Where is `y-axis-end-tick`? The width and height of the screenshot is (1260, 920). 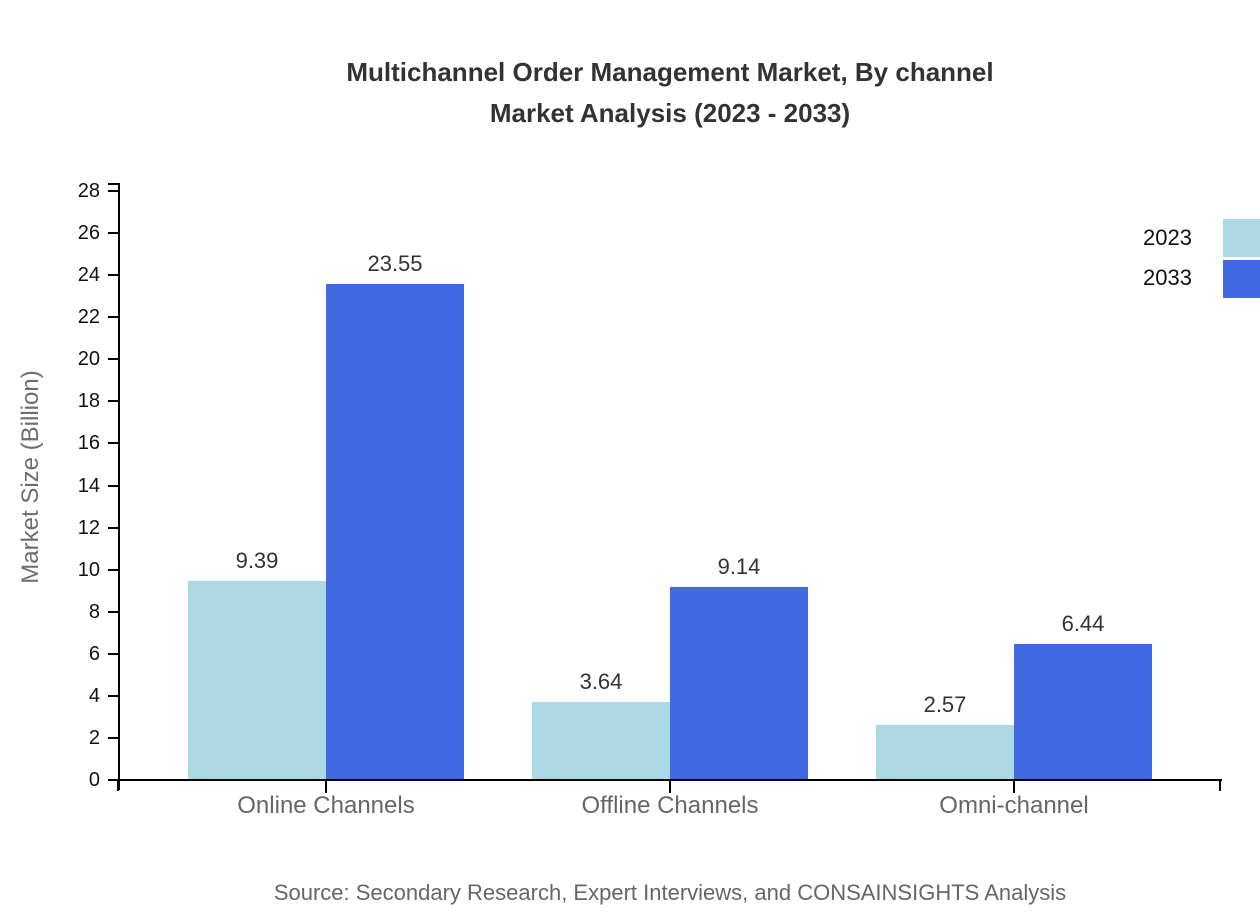
y-axis-end-tick is located at coordinates (113, 184).